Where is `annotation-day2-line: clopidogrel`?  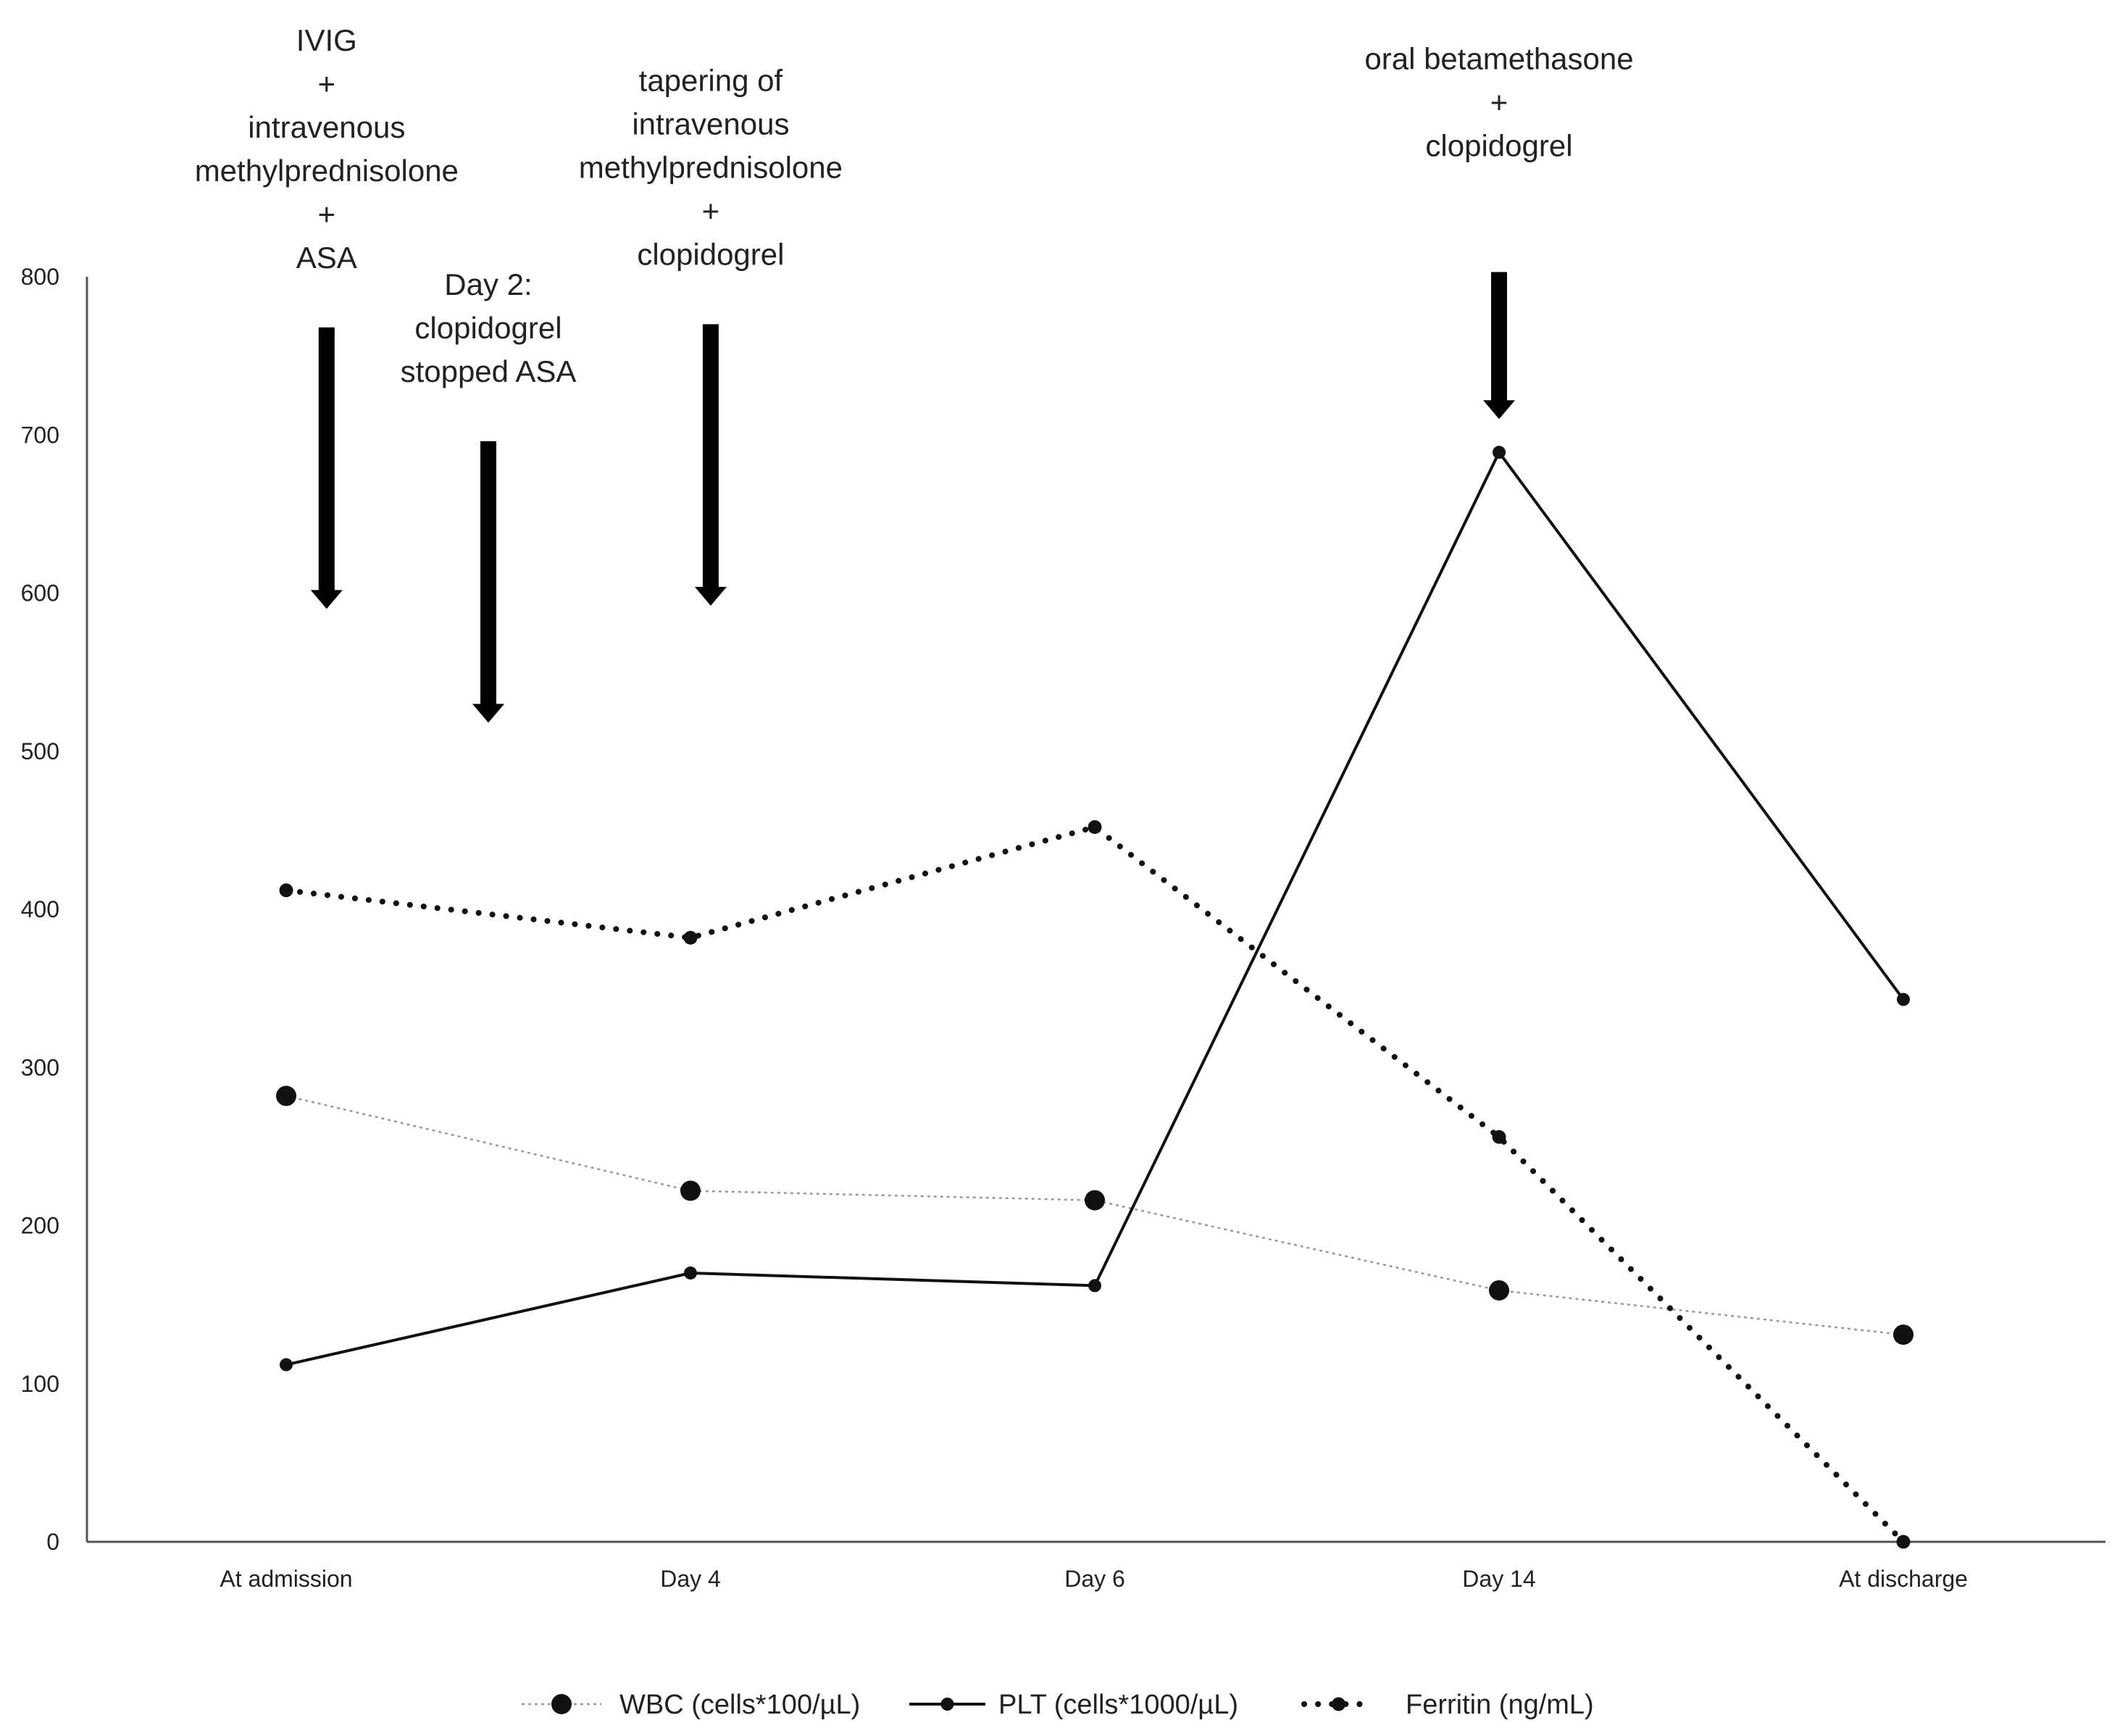 annotation-day2-line: clopidogrel is located at coordinates (488, 328).